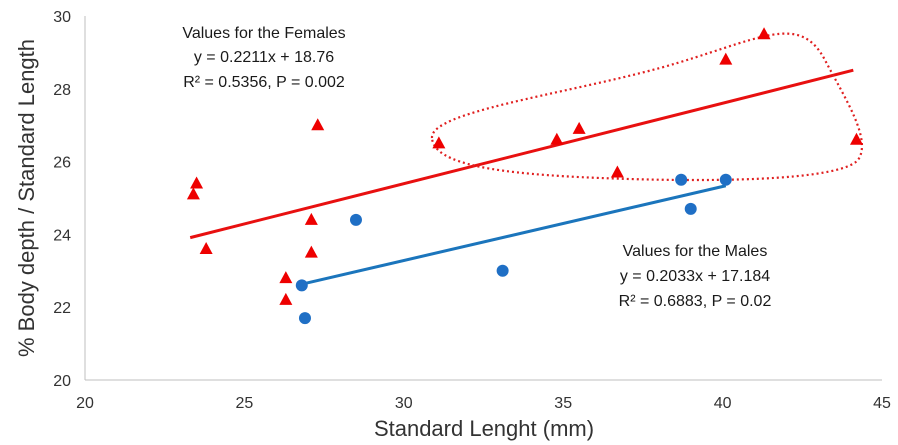 The image size is (898, 445). What do you see at coordinates (695, 251) in the screenshot?
I see `males-annotation-title: Values for the Males` at bounding box center [695, 251].